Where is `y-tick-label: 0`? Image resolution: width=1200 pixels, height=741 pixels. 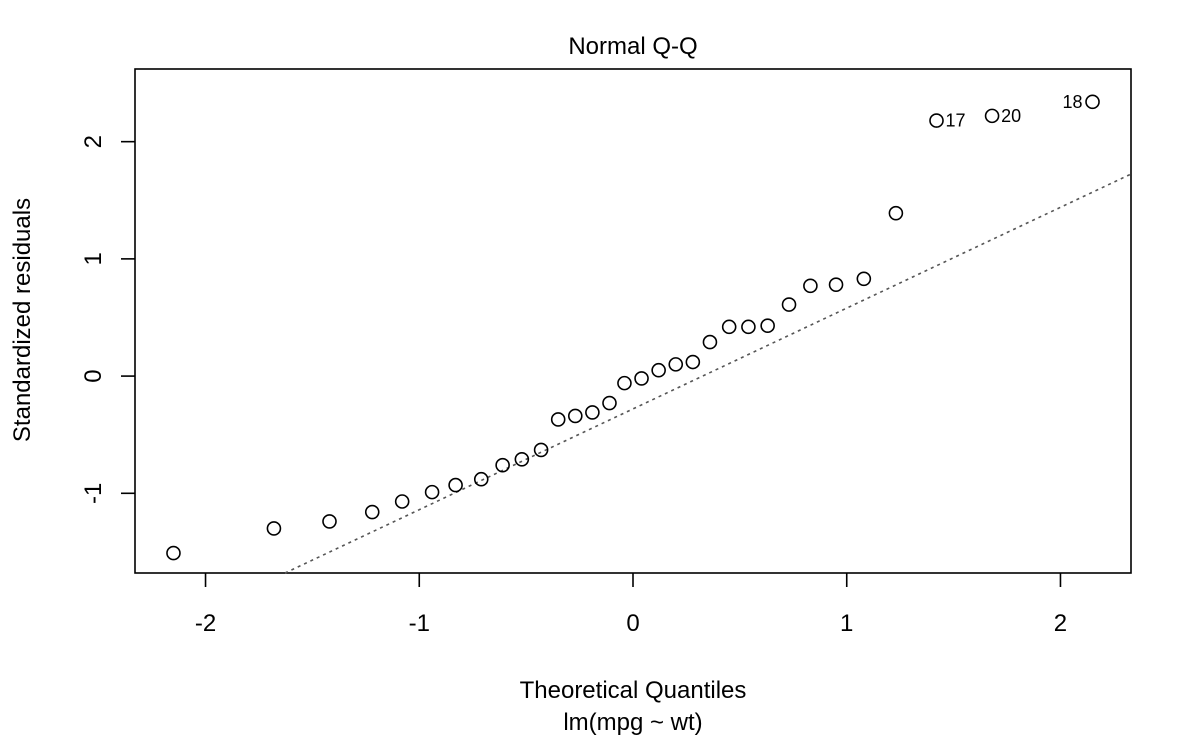 y-tick-label: 0 is located at coordinates (93, 375).